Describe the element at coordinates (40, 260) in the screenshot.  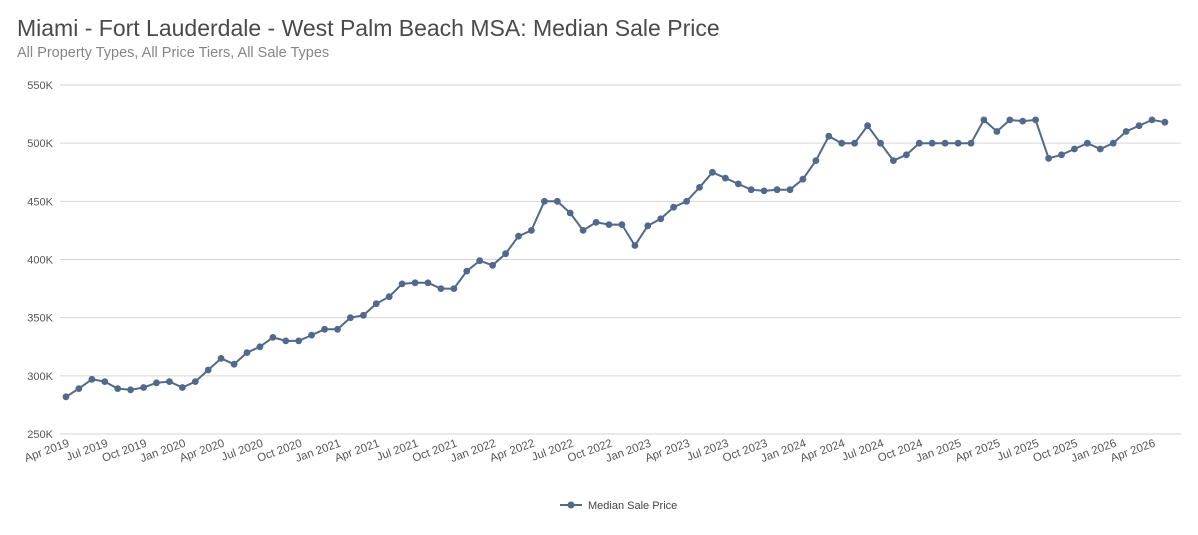
I see `y-axis-tick-labels: 250K 300K 350K 400K 450K 500K 550K` at that location.